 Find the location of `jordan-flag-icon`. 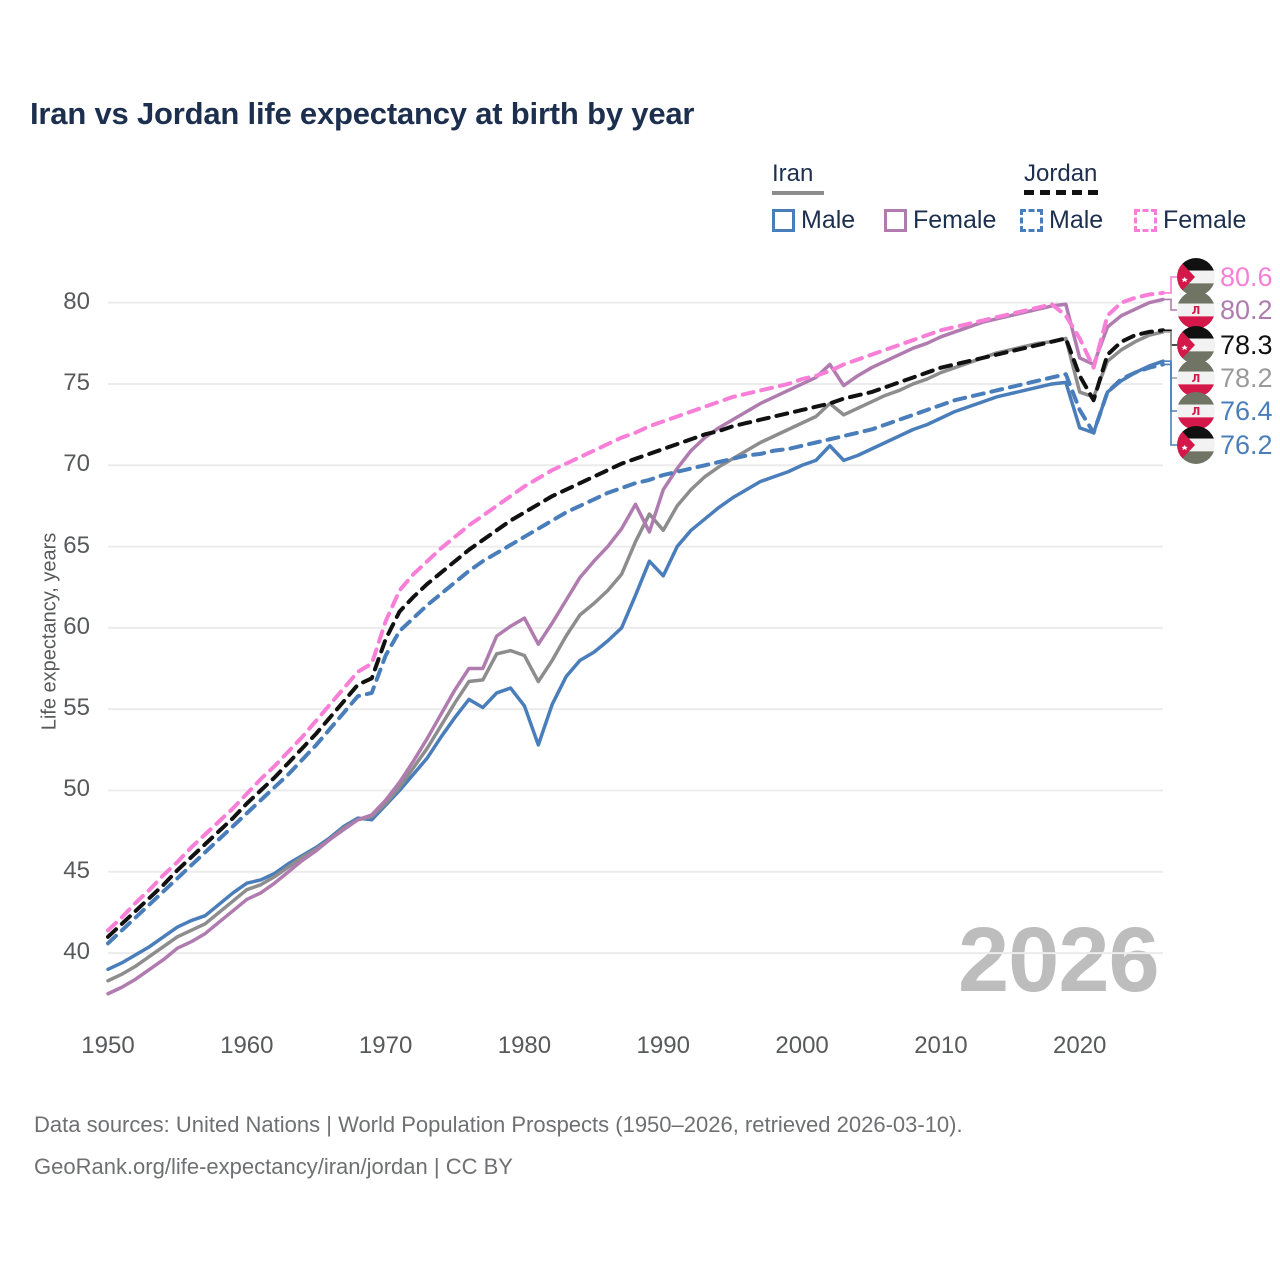

jordan-flag-icon is located at coordinates (1196, 445).